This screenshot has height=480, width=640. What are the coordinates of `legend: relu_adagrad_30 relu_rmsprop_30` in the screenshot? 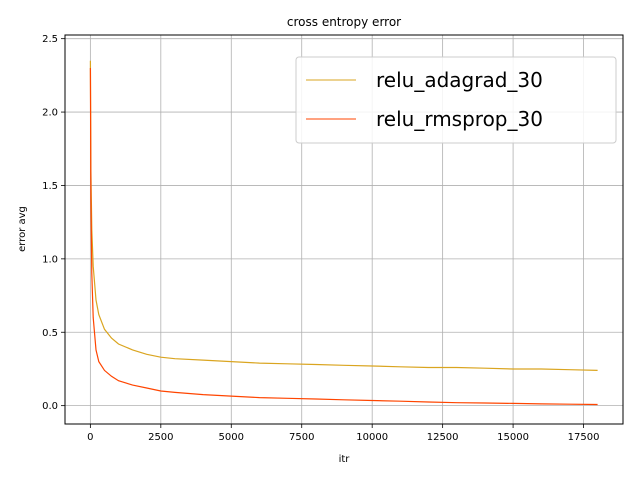 It's located at (456, 100).